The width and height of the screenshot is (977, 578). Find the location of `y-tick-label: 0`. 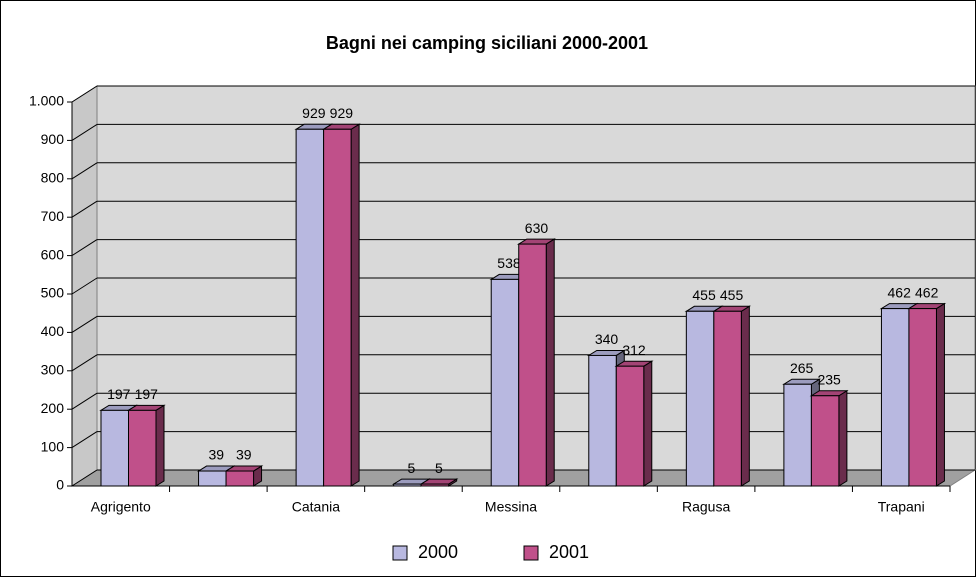

y-tick-label: 0 is located at coordinates (60, 485).